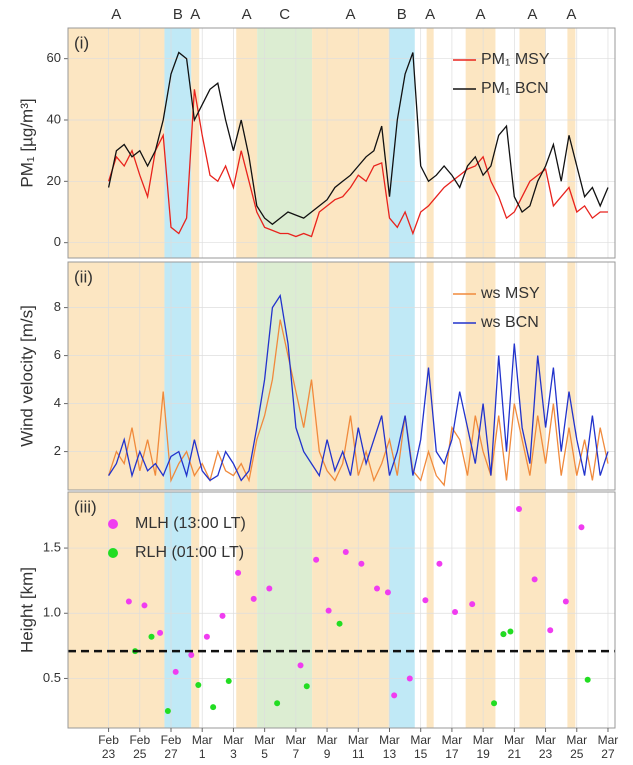 The height and width of the screenshot is (765, 633). I want to click on x-tick-label: Feb 25, so click(140, 747).